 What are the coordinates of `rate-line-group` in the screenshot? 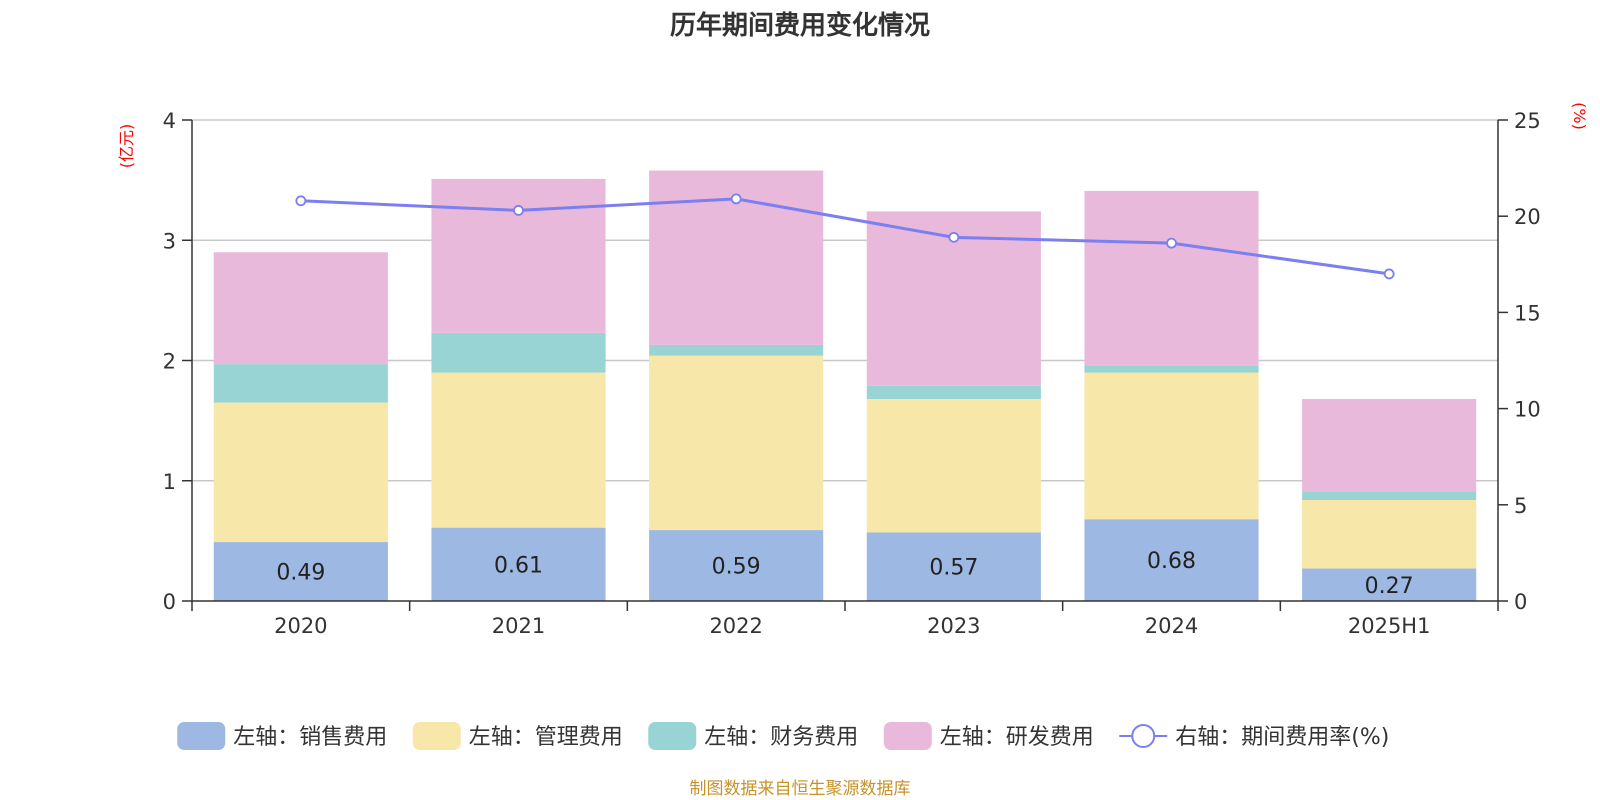 It's located at (845, 236).